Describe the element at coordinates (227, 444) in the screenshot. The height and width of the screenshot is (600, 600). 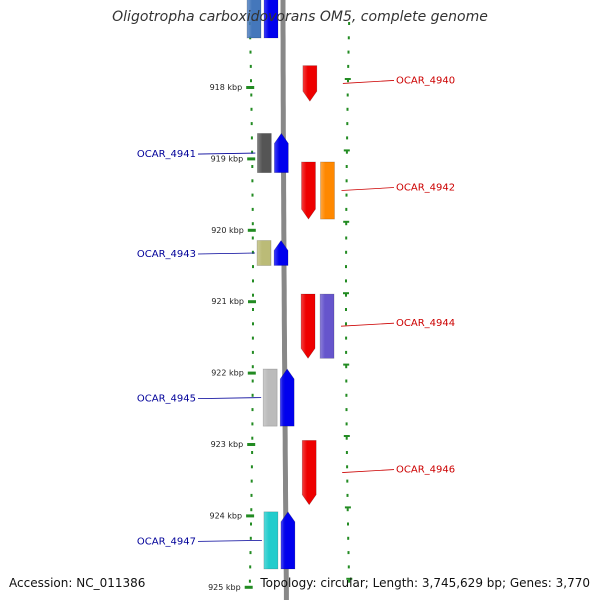
I see `ruler-tick-label: 923 kbp` at that location.